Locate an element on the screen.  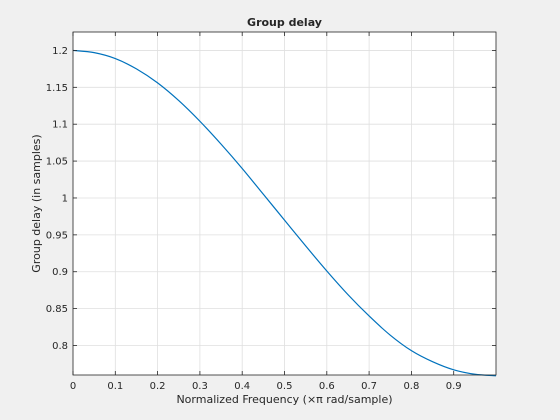
x-tick-label: 0.7 is located at coordinates (369, 386).